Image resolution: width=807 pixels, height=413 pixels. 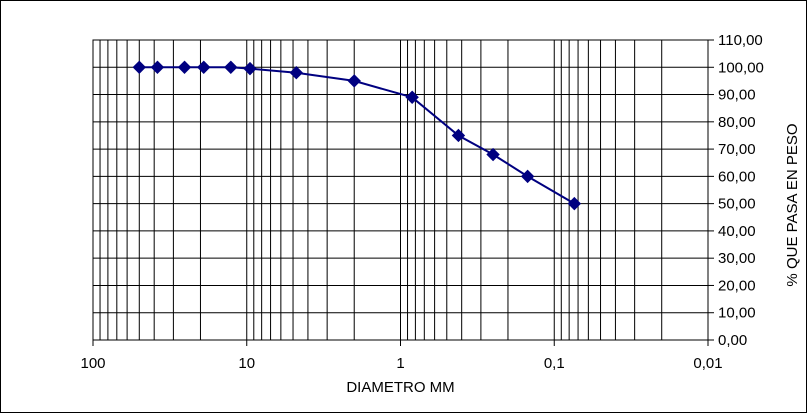 What do you see at coordinates (737, 204) in the screenshot?
I see `y-tick-label-5: 50,00` at bounding box center [737, 204].